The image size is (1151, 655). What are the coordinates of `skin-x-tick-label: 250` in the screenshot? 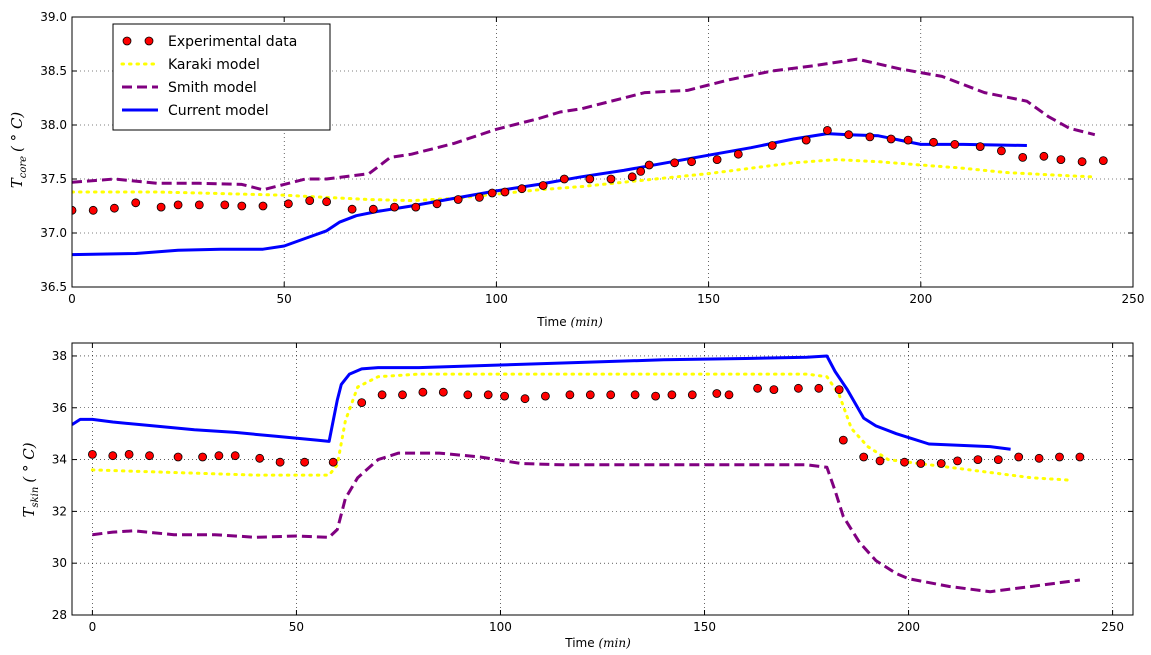 It's located at (1112, 627).